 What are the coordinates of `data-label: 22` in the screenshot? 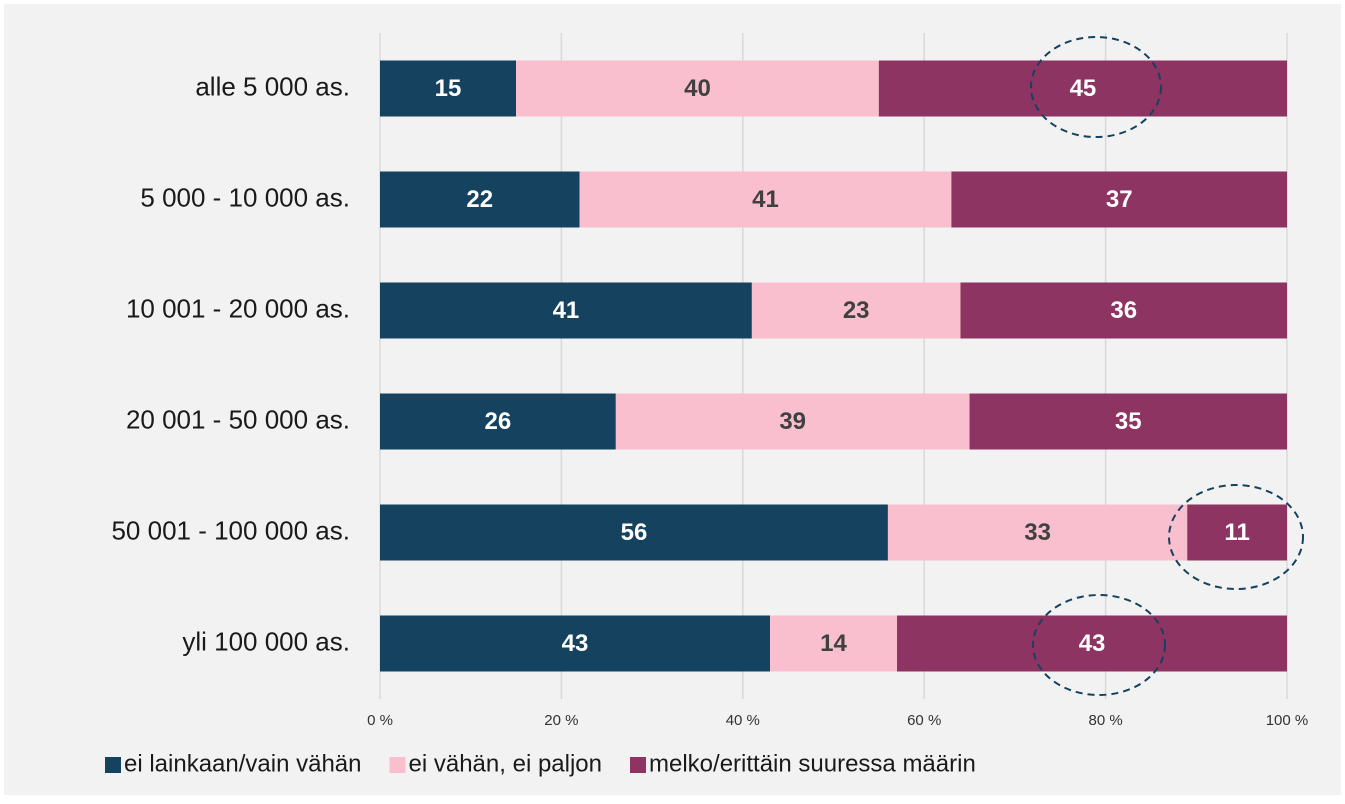 It's located at (479, 199).